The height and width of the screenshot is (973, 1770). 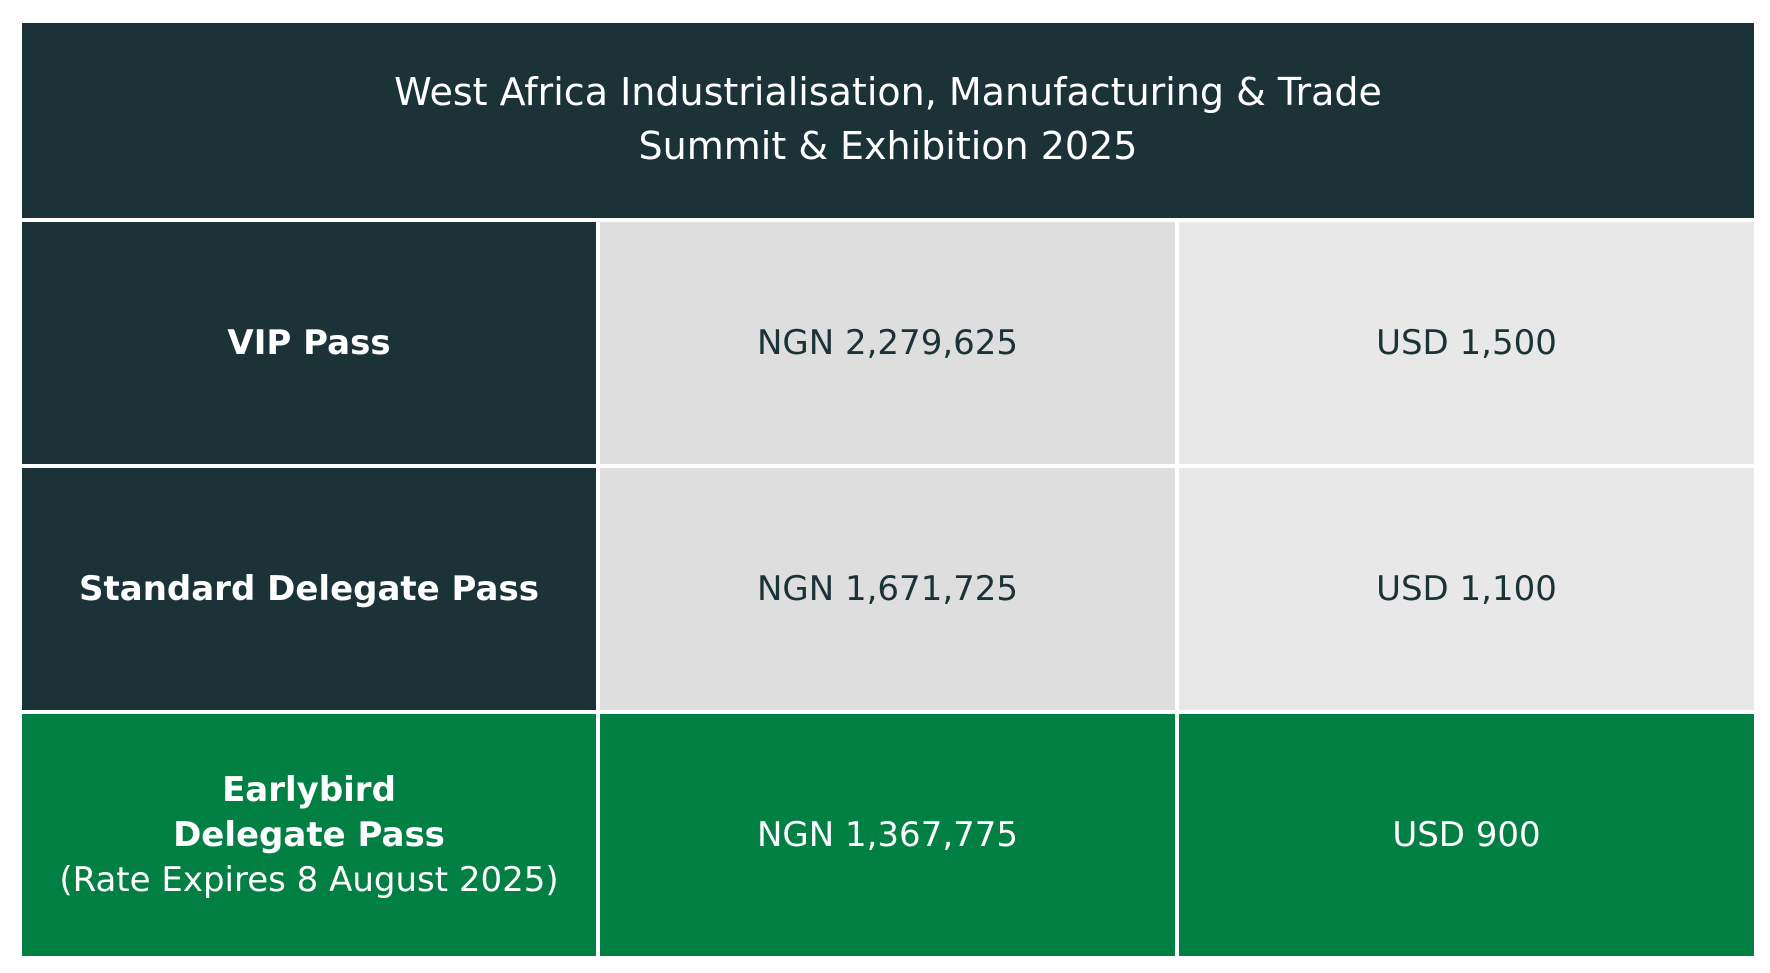 What do you see at coordinates (887, 343) in the screenshot?
I see `vip-pass-ngn-price: NGN 2,279,625` at bounding box center [887, 343].